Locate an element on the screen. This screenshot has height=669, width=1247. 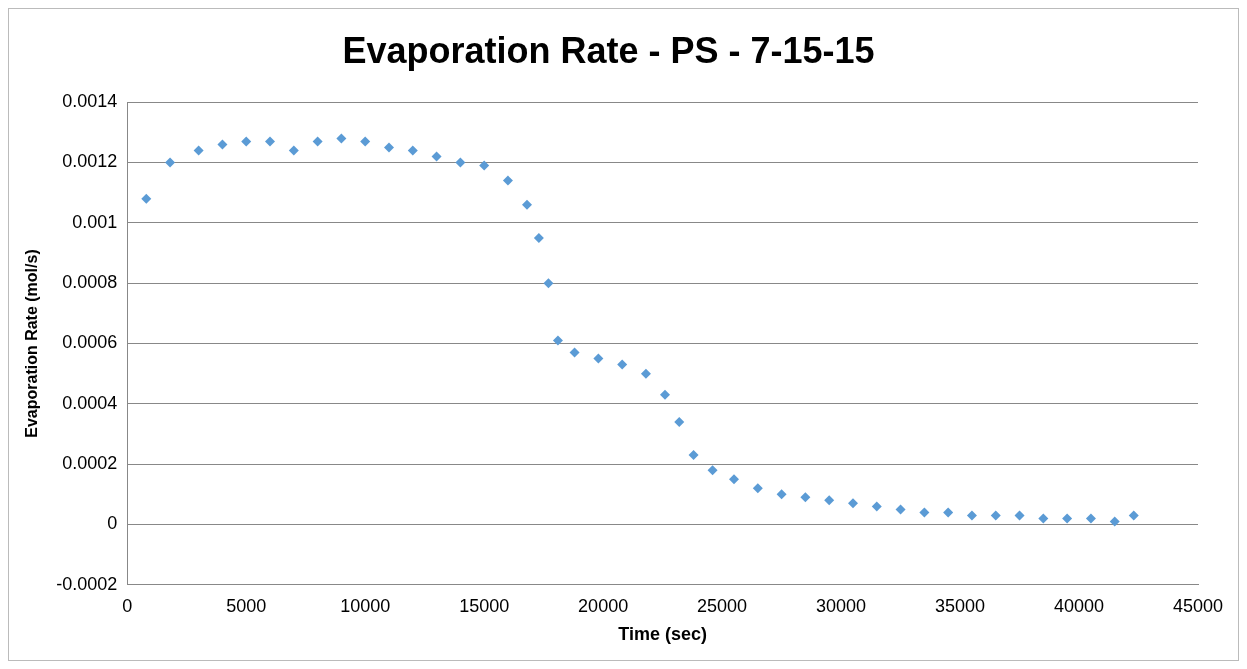
chart-title: Evaporation Rate - PS - 7-15-15 is located at coordinates (608, 50).